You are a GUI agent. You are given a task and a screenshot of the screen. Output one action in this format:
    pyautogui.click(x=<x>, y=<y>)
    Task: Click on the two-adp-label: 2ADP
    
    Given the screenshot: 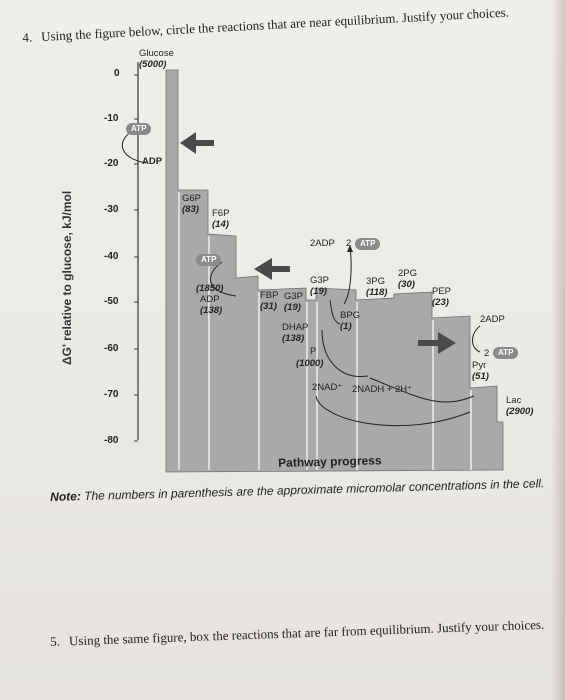 What is the action you would take?
    pyautogui.click(x=322, y=243)
    